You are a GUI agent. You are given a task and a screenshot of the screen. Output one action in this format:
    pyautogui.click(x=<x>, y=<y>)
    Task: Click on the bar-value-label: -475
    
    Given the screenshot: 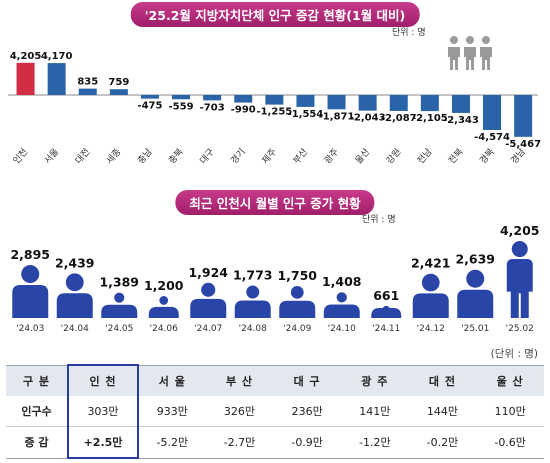 What is the action you would take?
    pyautogui.click(x=149, y=106)
    